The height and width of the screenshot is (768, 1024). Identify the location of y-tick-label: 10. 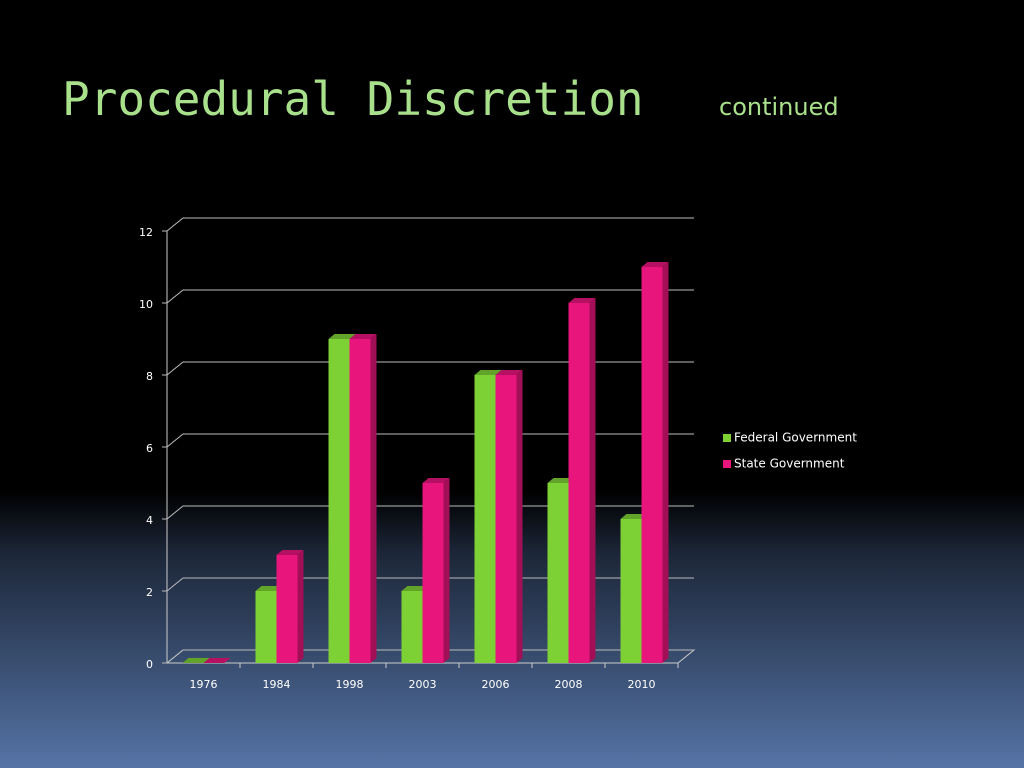
(146, 304).